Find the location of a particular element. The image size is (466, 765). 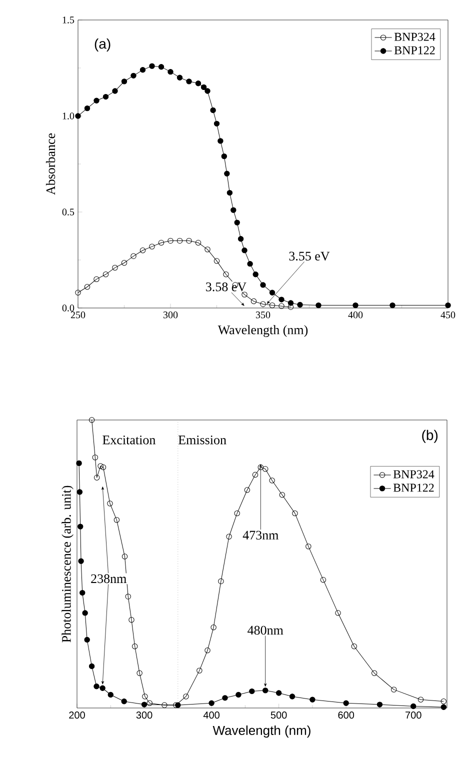

y-tick-label: 1.5 is located at coordinates (68, 20).